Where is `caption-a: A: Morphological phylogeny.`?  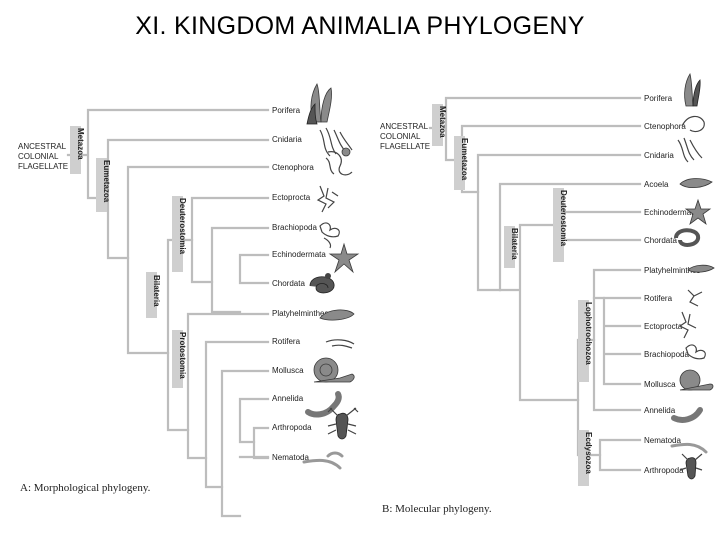
caption-a: A: Morphological phylogeny. is located at coordinates (85, 488).